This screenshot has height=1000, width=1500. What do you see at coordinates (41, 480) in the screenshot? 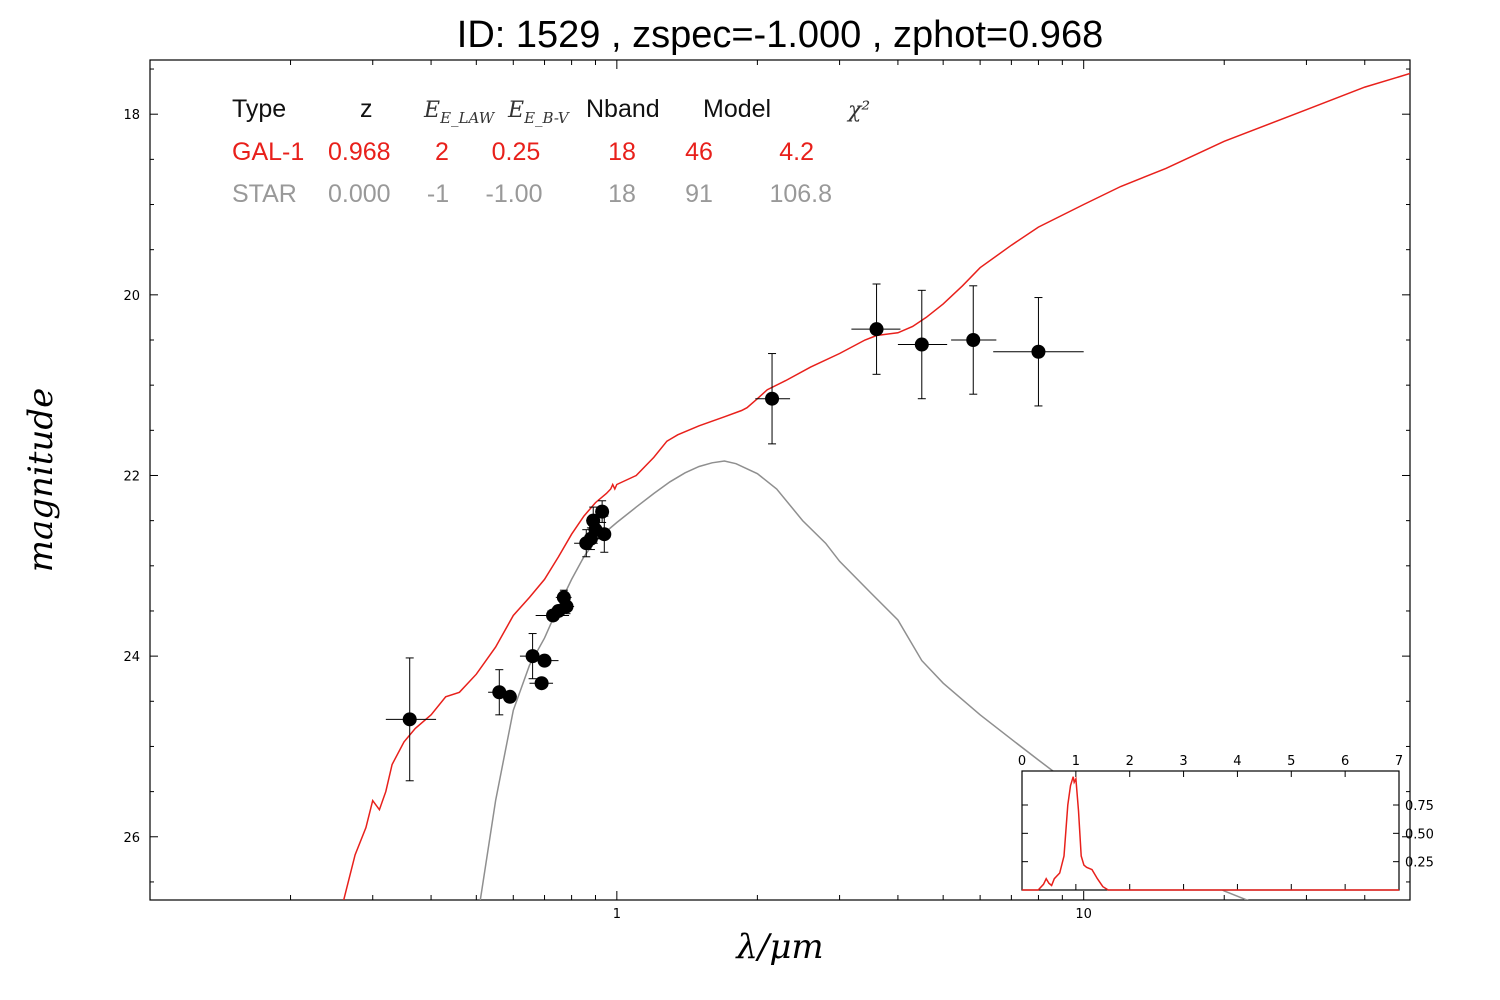
I see `y-axis-label: magnitude` at bounding box center [41, 480].